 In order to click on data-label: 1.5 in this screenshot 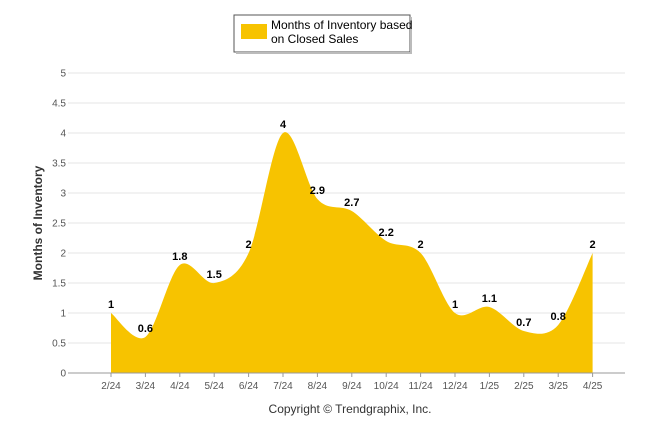, I will do `click(214, 275)`.